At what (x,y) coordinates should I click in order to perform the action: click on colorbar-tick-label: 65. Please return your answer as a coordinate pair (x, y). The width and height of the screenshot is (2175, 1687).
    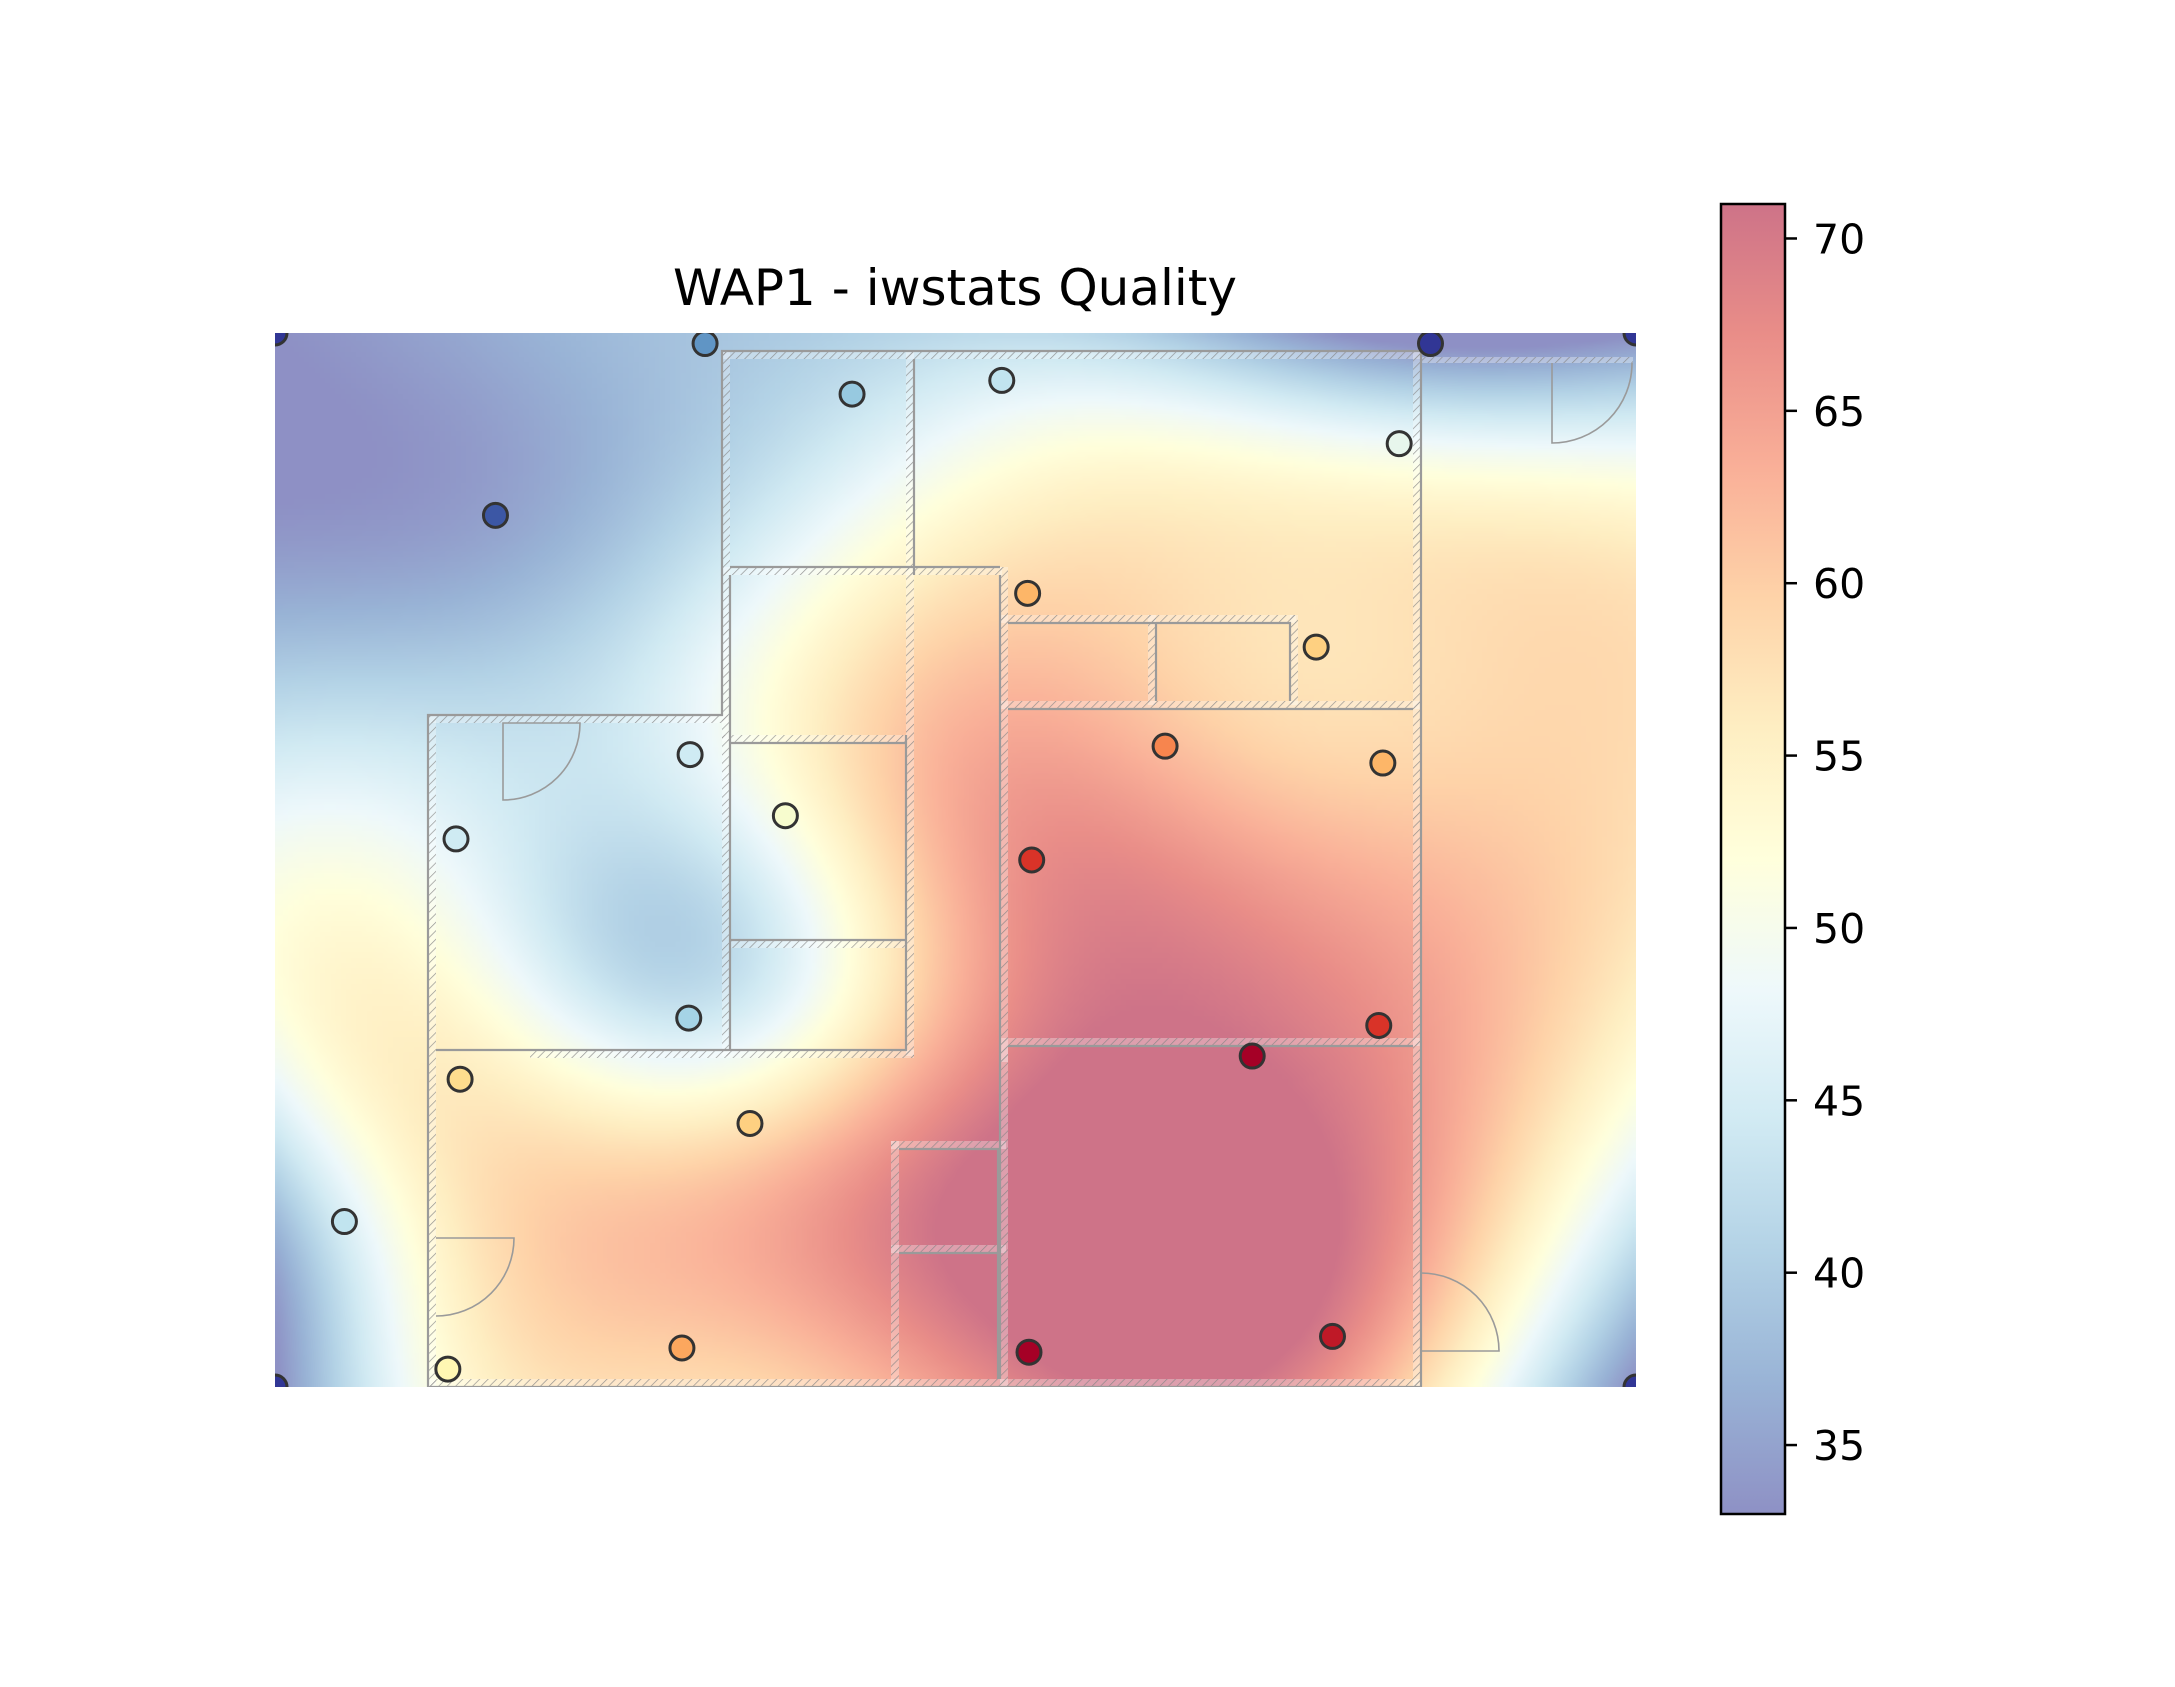
    Looking at the image, I should click on (1839, 412).